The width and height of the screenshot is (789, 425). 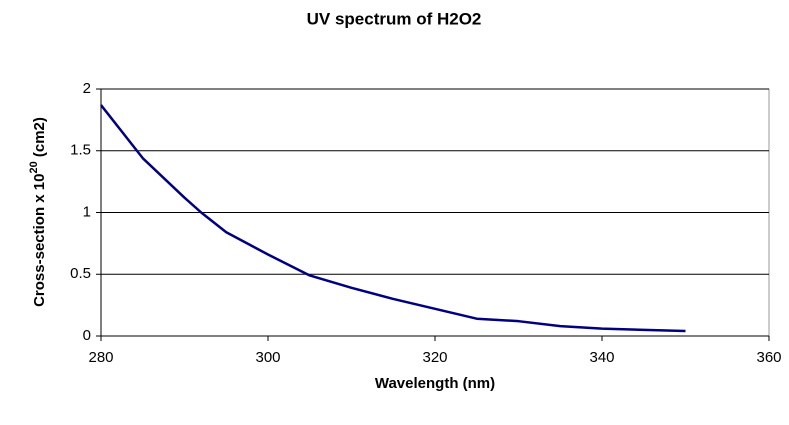 I want to click on y-tick-label: 1.5, so click(x=80, y=150).